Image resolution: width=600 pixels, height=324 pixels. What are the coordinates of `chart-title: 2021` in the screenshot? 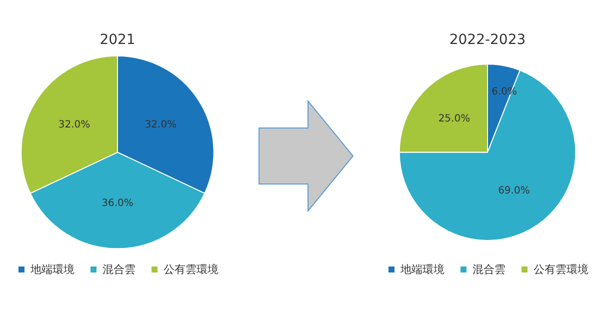 It's located at (118, 40).